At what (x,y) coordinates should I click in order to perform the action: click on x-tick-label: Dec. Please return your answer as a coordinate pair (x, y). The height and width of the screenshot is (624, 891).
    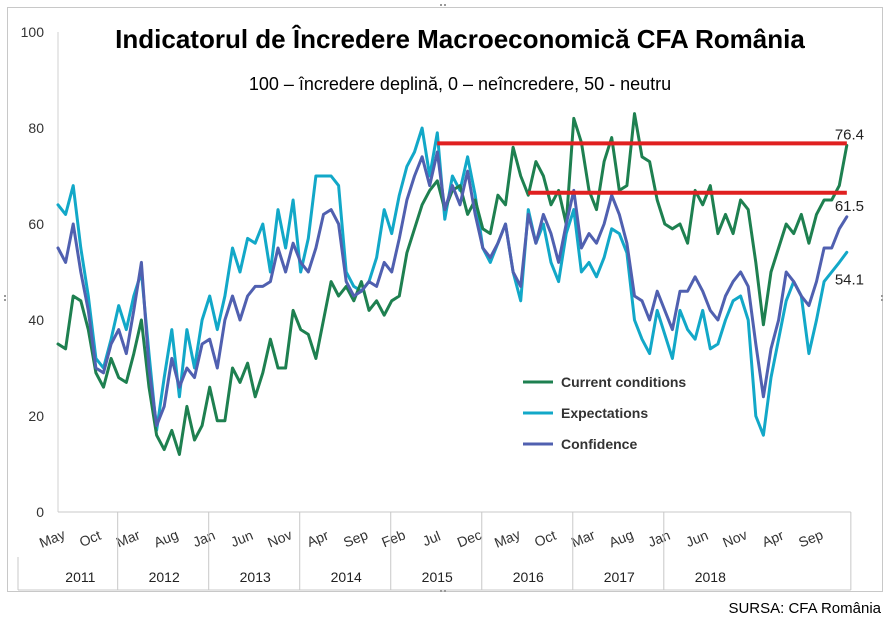
    Looking at the image, I should click on (469, 538).